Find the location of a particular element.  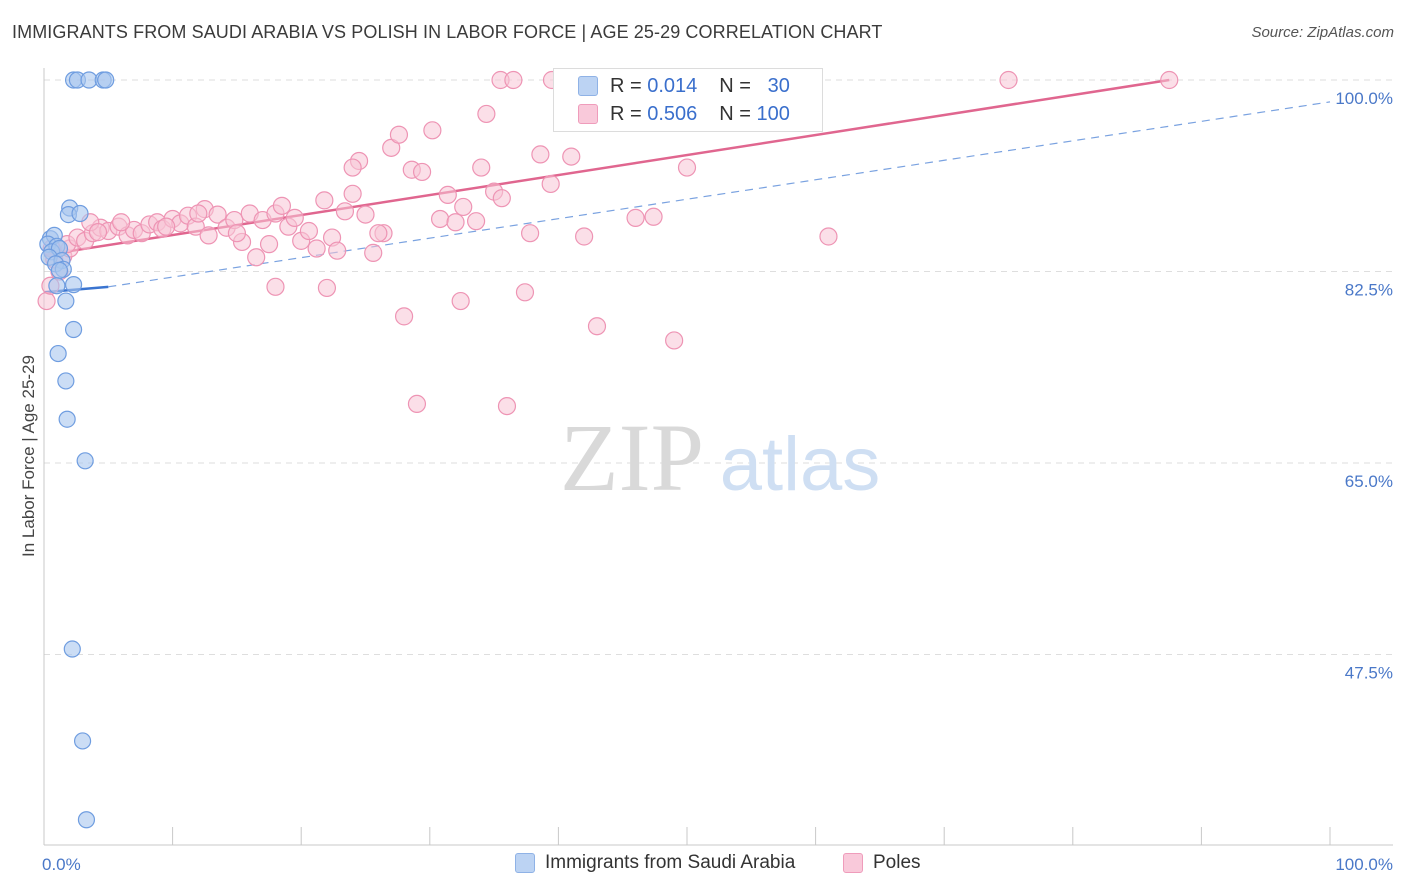

y-tick-label: 100.0% is located at coordinates (1364, 98).